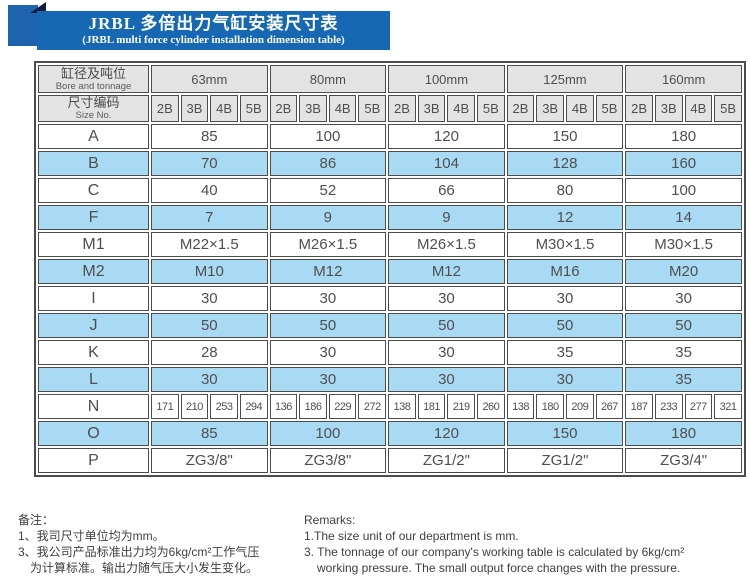 This screenshot has height=585, width=750. Describe the element at coordinates (93, 379) in the screenshot. I see `row-label: L` at that location.